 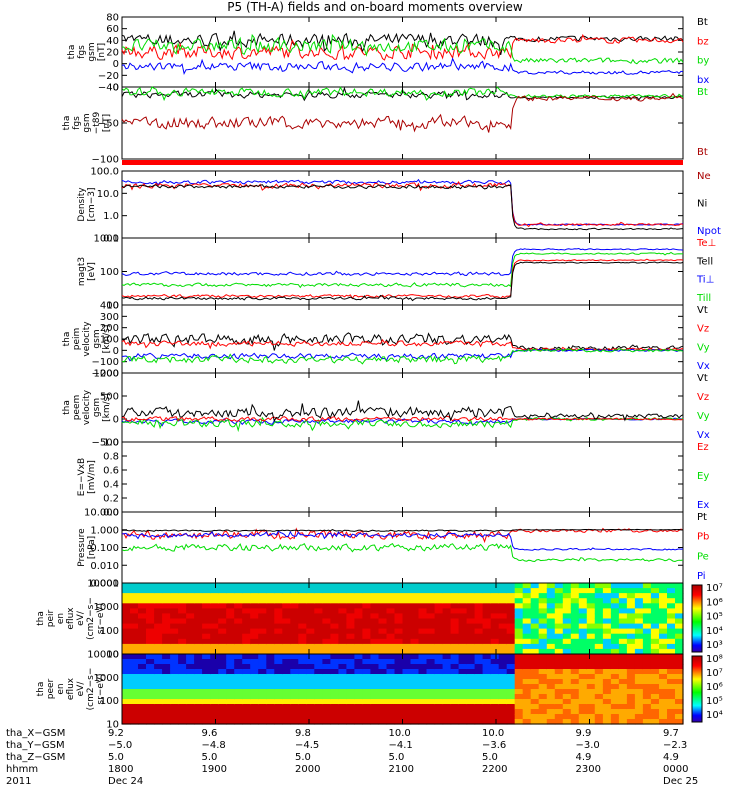 I want to click on x-axis-row-label: tha_Y−GSM, so click(x=35, y=745).